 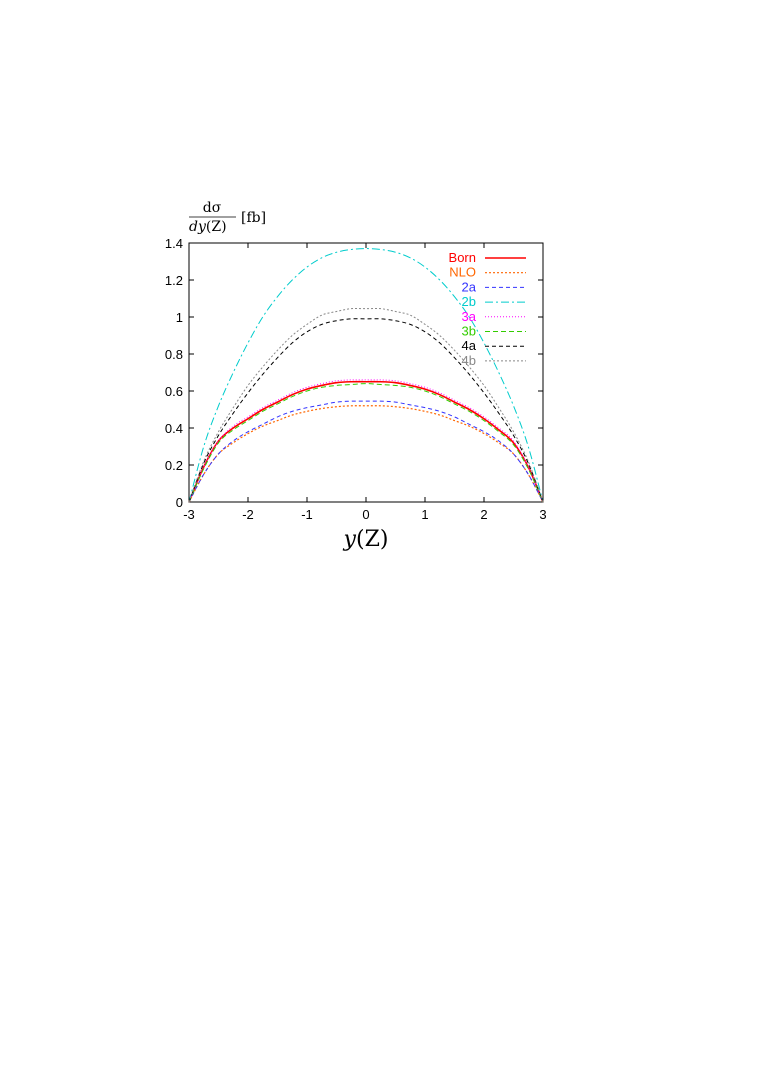 I want to click on legend-label: 4b, so click(x=469, y=360).